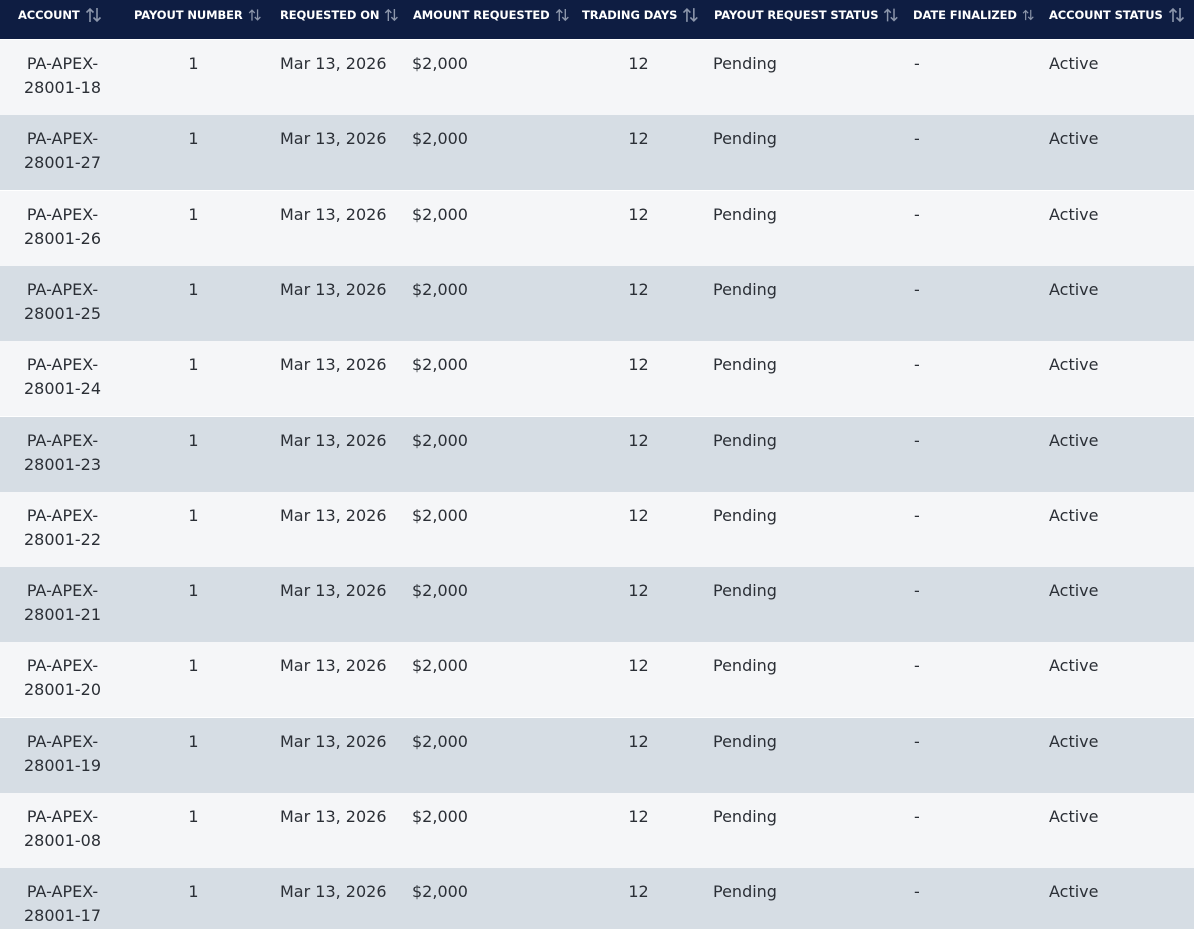 This screenshot has width=1200, height=929. I want to click on column-header: DATE FINALIZED, so click(967, 15).